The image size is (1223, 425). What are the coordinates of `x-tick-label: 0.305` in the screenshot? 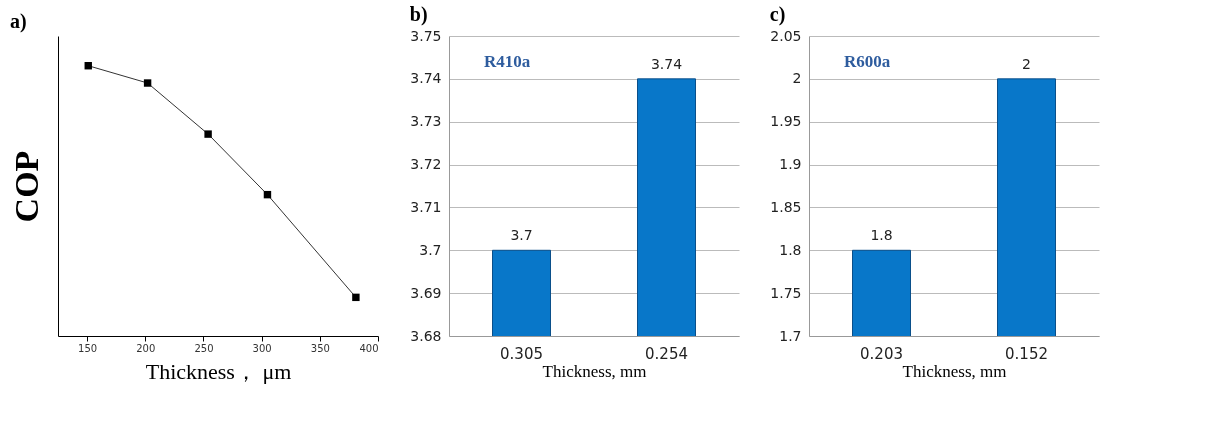 It's located at (521, 353).